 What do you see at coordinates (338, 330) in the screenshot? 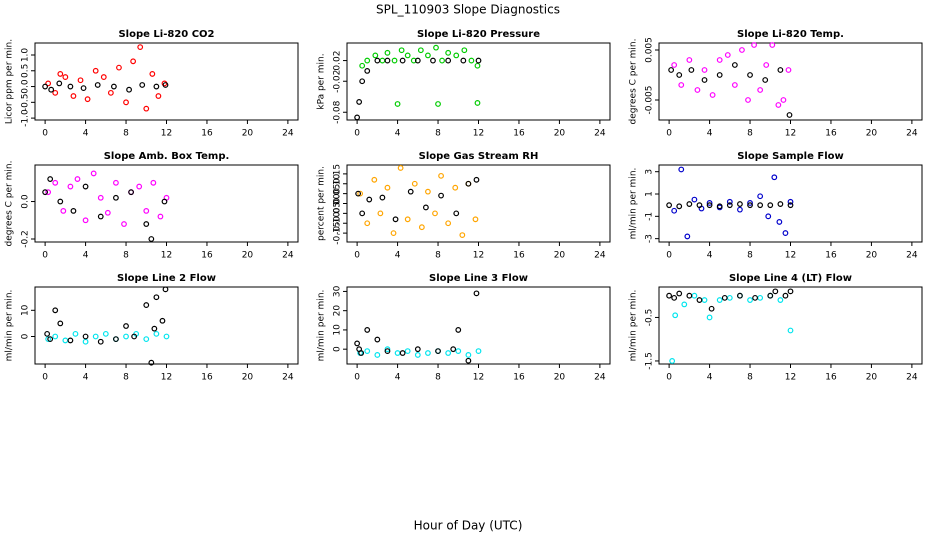
I see `y-tick-label: 10` at bounding box center [338, 330].